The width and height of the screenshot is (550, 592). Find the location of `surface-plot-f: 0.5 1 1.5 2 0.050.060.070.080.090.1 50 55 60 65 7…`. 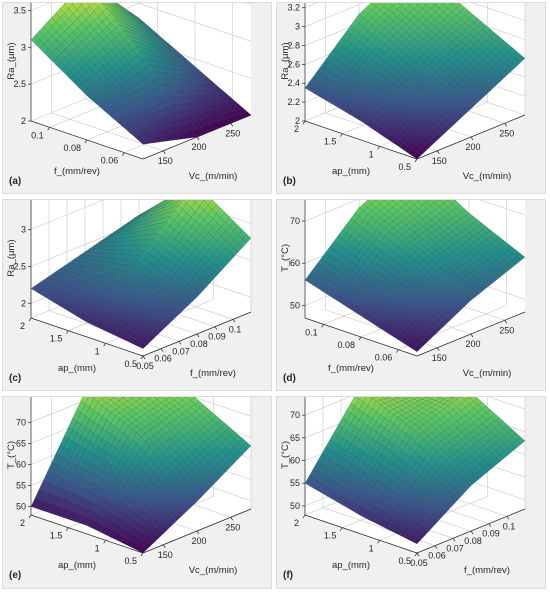

surface-plot-f: 0.5 1 1.5 2 0.050.060.070.080.090.1 50 55 60 65 7… is located at coordinates (403, 489).